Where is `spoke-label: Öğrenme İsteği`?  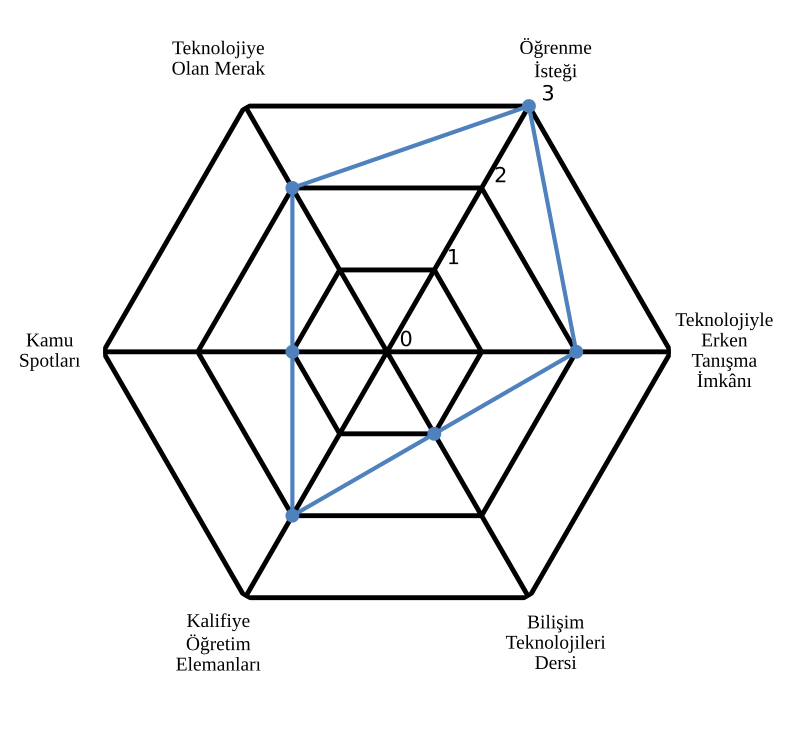 spoke-label: Öğrenme İsteği is located at coordinates (556, 60).